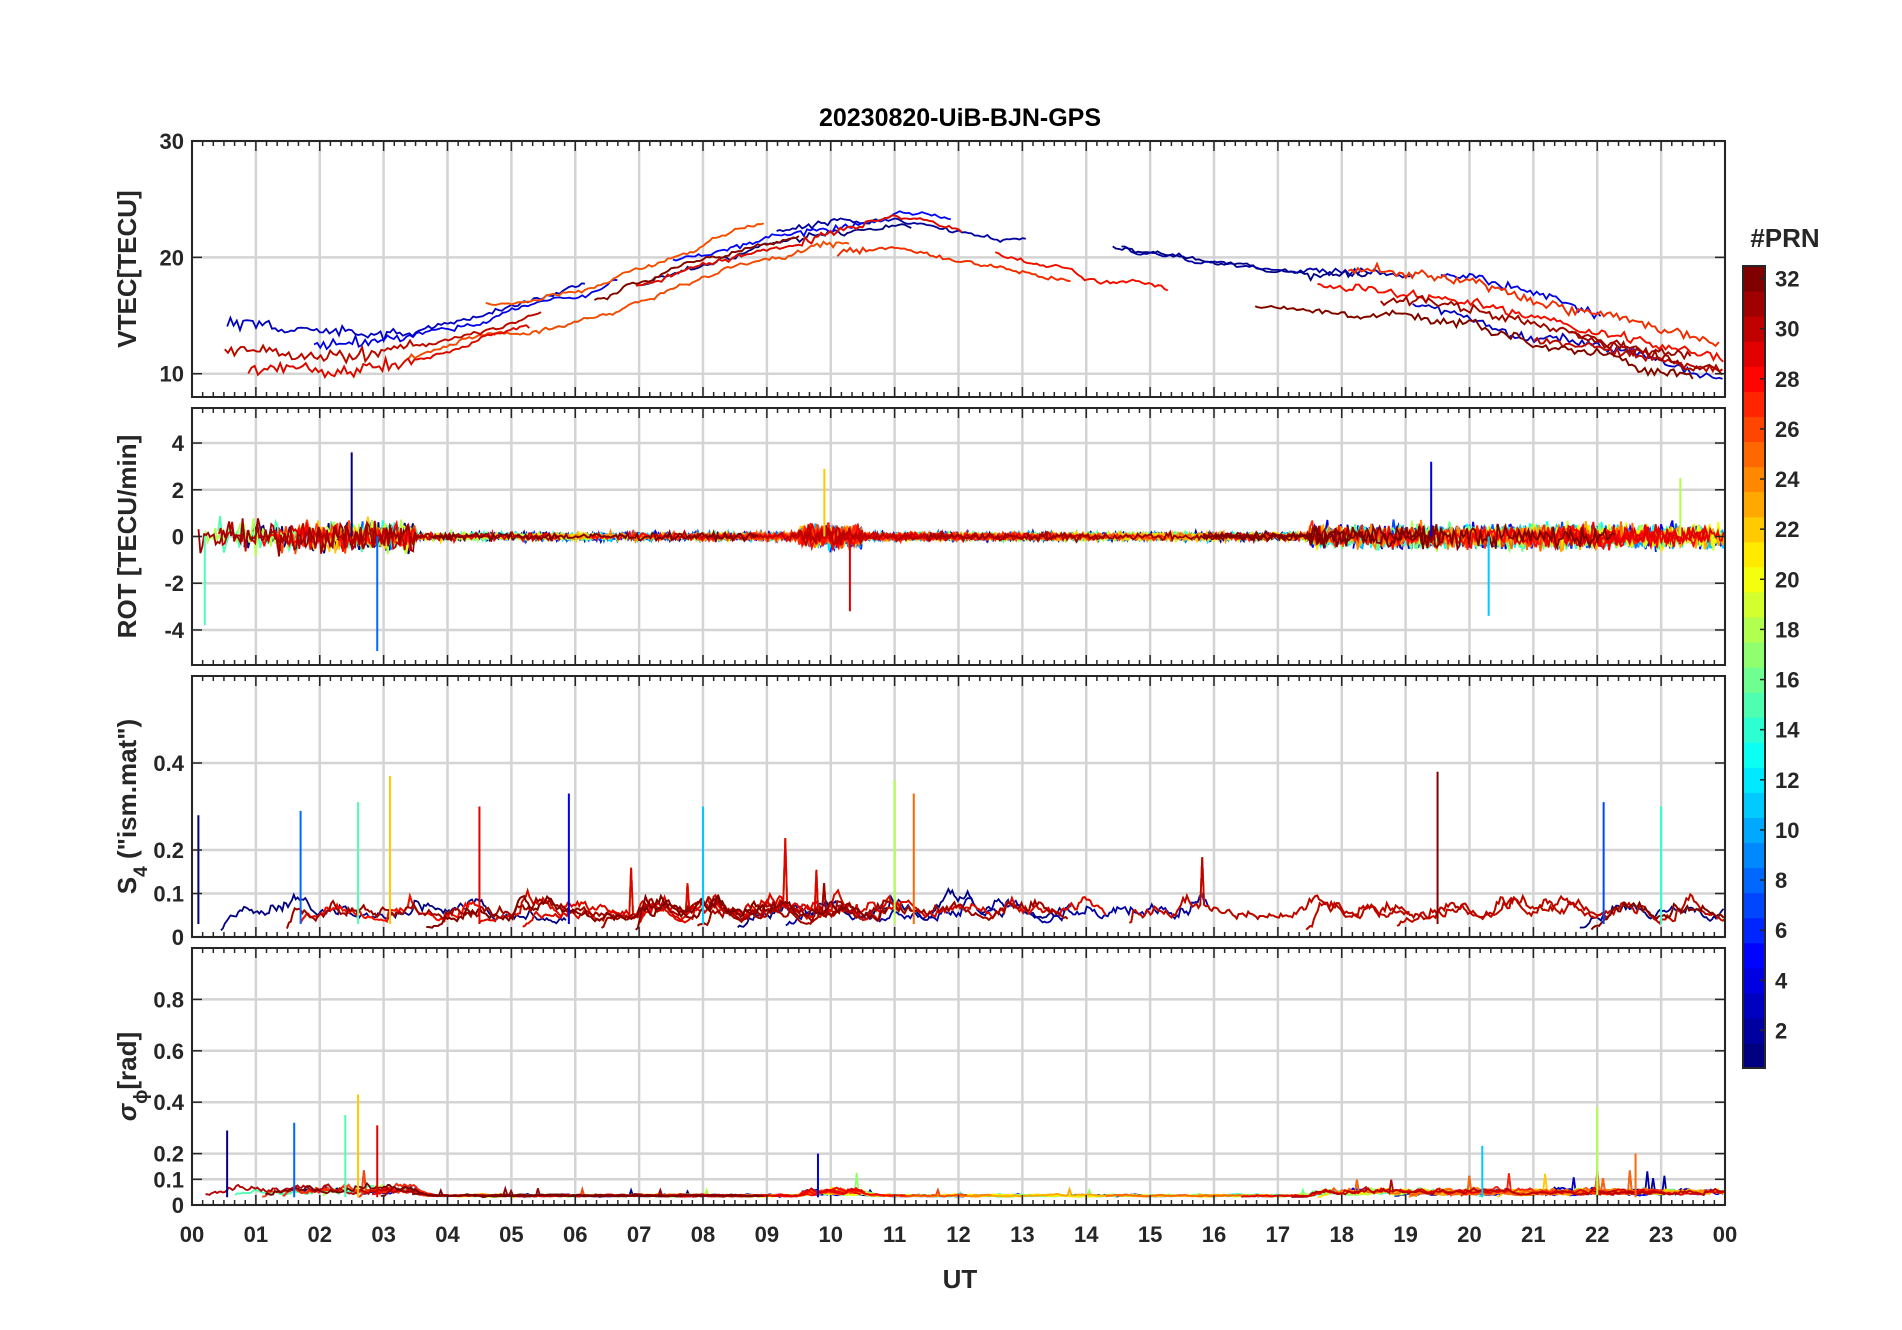 This screenshot has height=1330, width=1902. Describe the element at coordinates (1787, 629) in the screenshot. I see `colorbar-tick-label: 18` at that location.